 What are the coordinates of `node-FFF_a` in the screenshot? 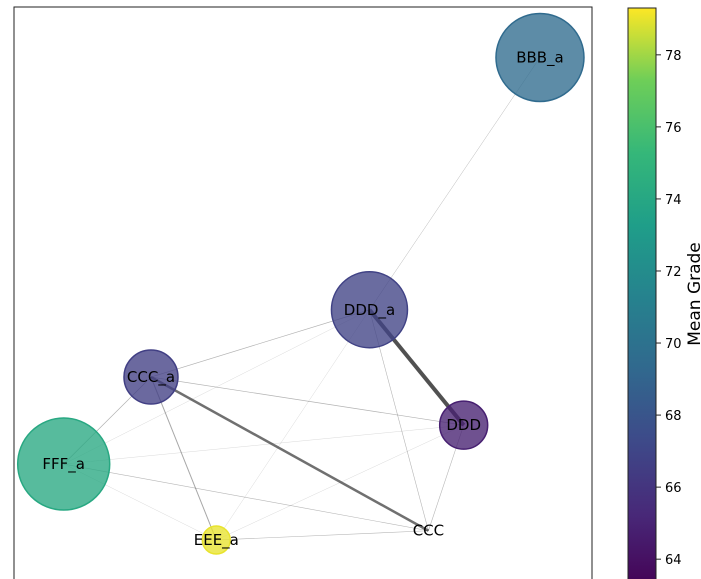 It's located at (63, 464).